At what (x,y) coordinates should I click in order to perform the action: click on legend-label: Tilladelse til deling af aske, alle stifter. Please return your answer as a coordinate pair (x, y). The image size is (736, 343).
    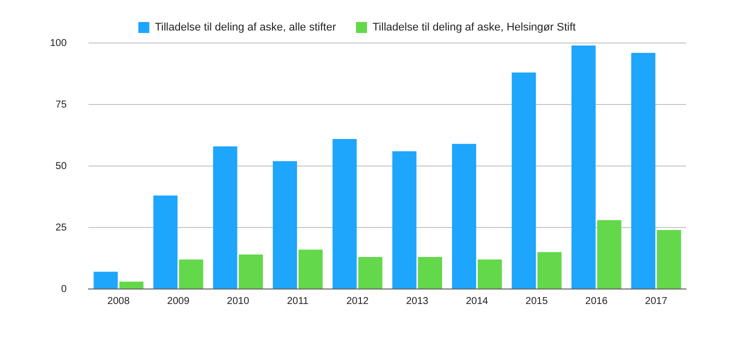
    Looking at the image, I should click on (245, 28).